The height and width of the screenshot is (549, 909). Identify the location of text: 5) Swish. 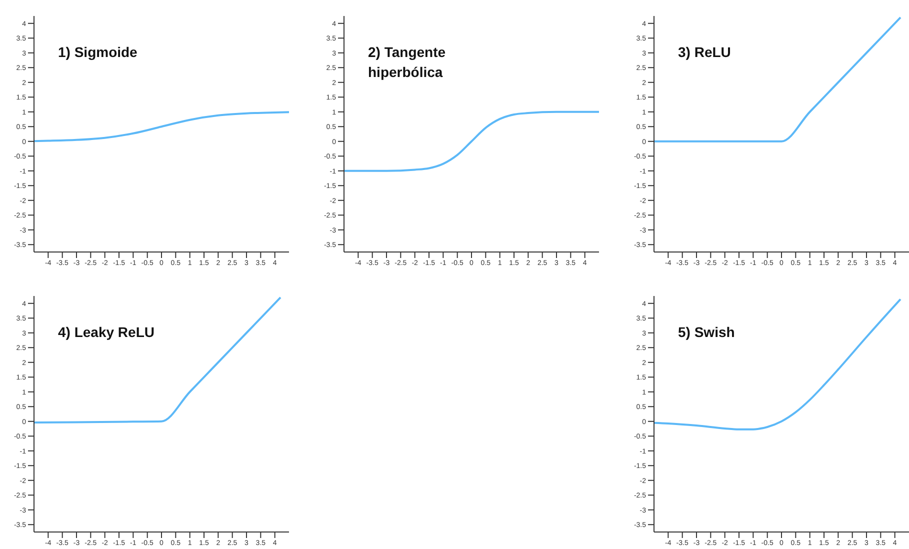
(706, 332).